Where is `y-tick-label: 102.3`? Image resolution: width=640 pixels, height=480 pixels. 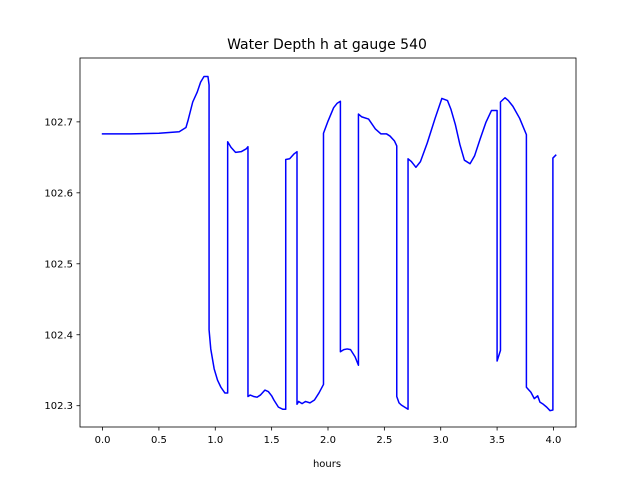 y-tick-label: 102.3 is located at coordinates (58, 406).